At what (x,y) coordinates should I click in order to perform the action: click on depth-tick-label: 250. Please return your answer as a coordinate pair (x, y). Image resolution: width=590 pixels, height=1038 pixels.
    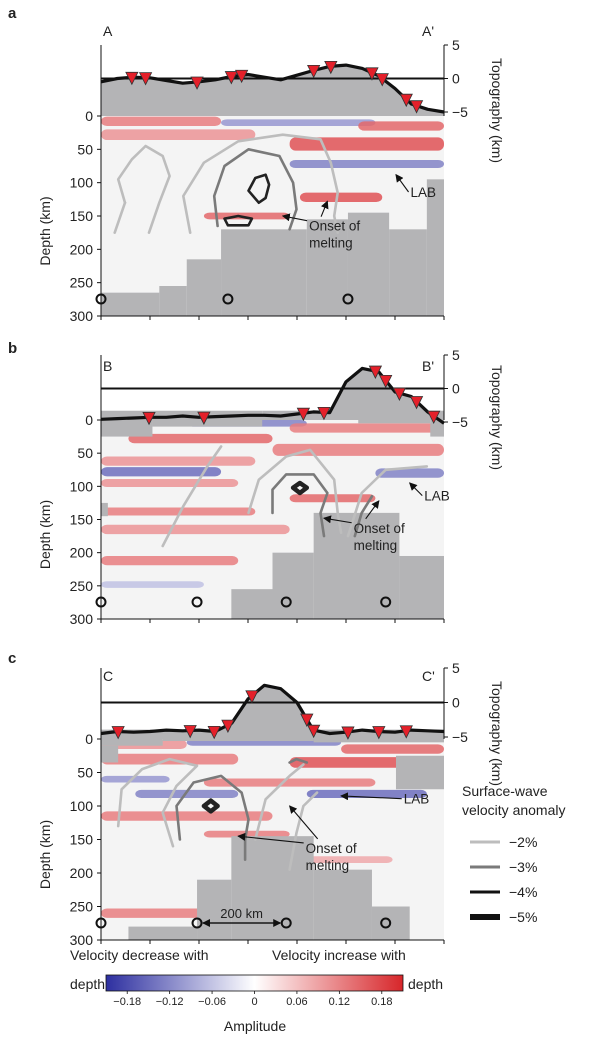
    Looking at the image, I should click on (82, 586).